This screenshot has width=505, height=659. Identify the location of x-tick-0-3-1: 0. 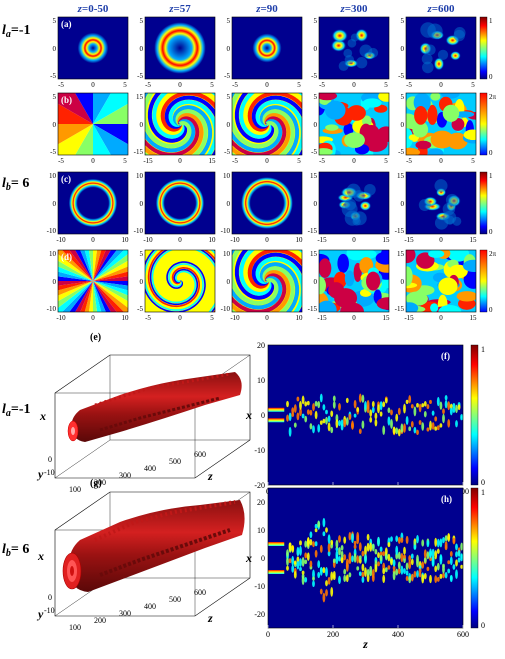
(354, 85).